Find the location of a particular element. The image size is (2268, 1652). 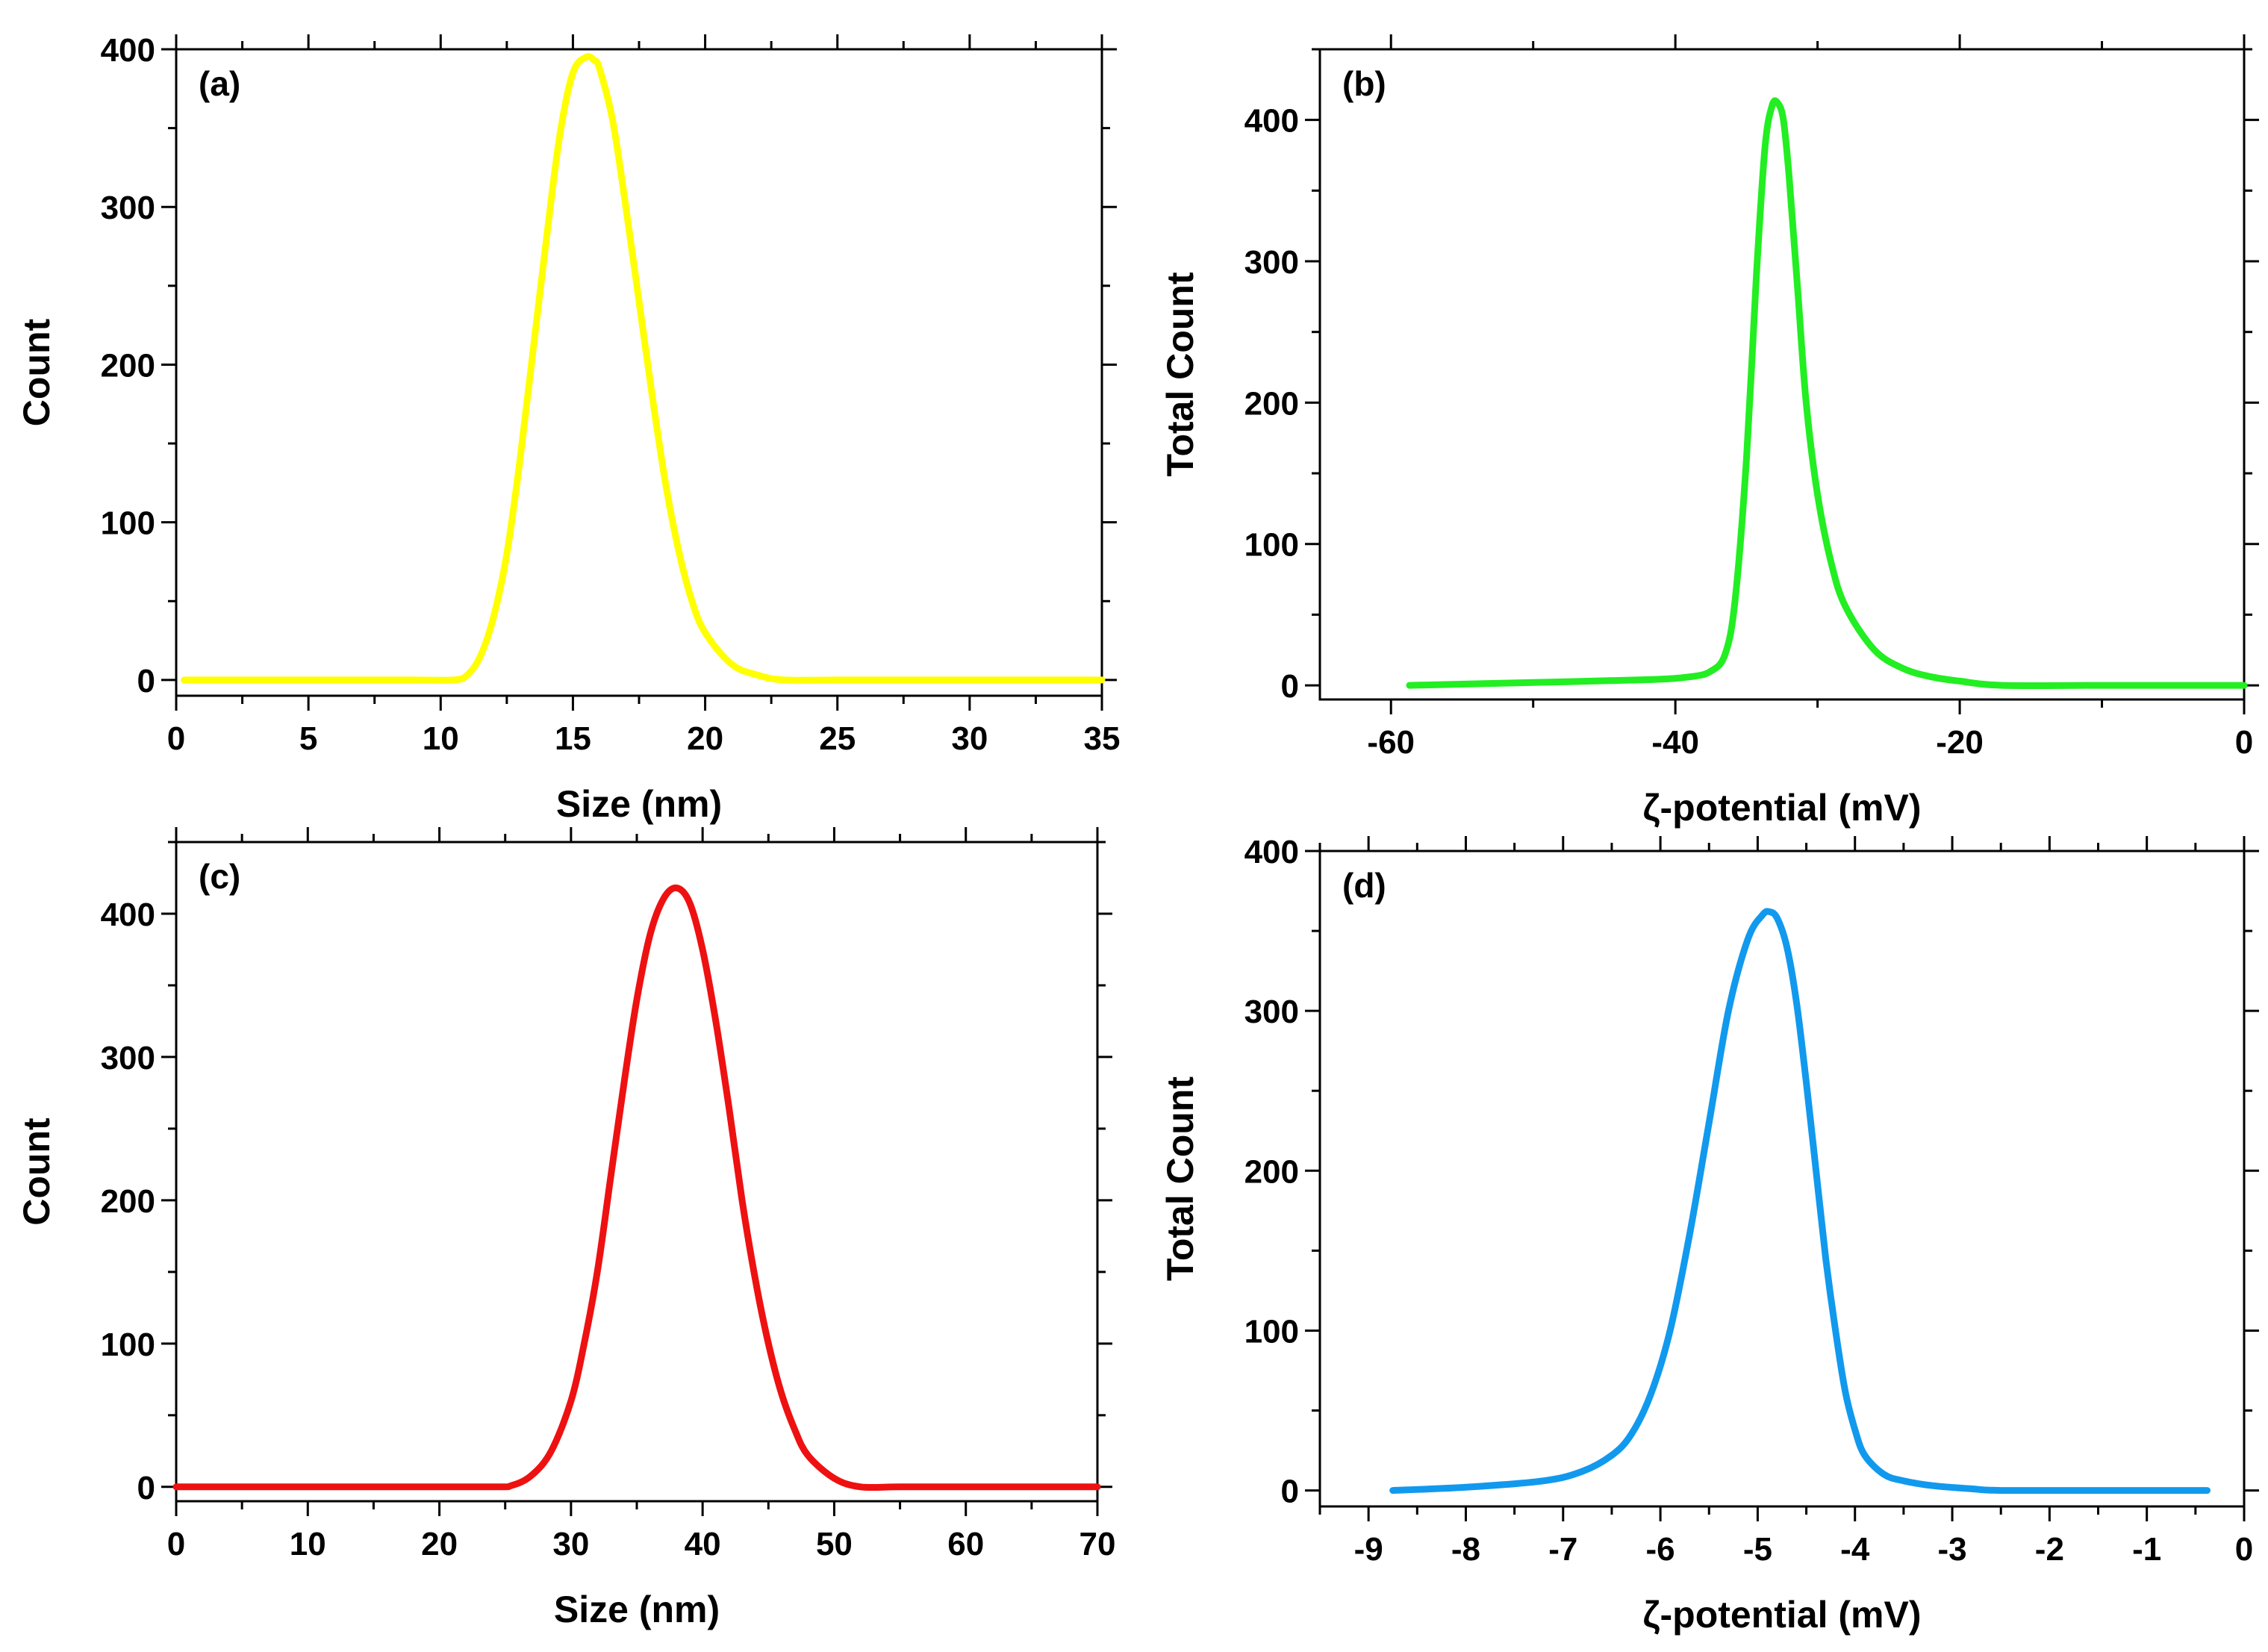

x-tick-label: 5 is located at coordinates (308, 738).